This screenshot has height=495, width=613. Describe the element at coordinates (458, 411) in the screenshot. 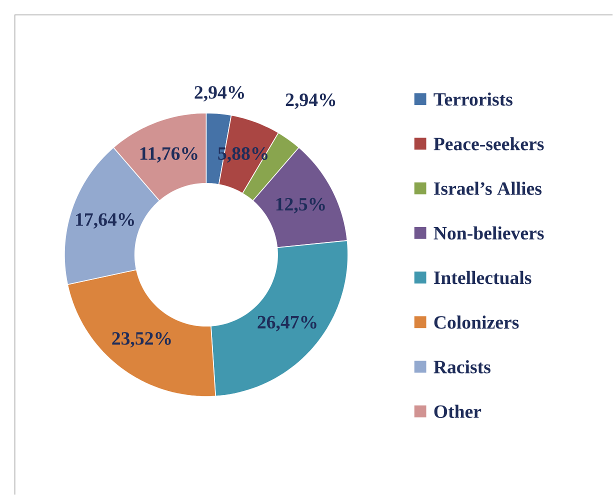

I see `legend-label: Other` at that location.